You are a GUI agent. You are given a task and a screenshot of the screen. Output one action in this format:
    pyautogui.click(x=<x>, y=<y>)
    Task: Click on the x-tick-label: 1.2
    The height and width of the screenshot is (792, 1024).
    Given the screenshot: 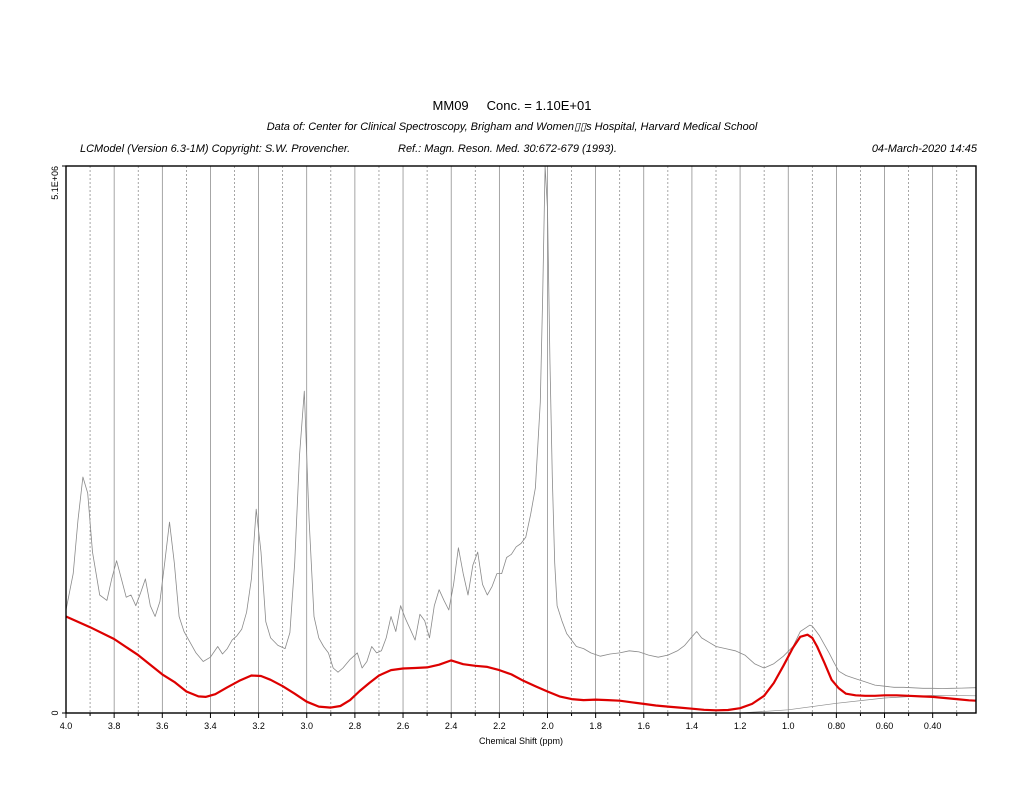 What is the action you would take?
    pyautogui.click(x=740, y=726)
    